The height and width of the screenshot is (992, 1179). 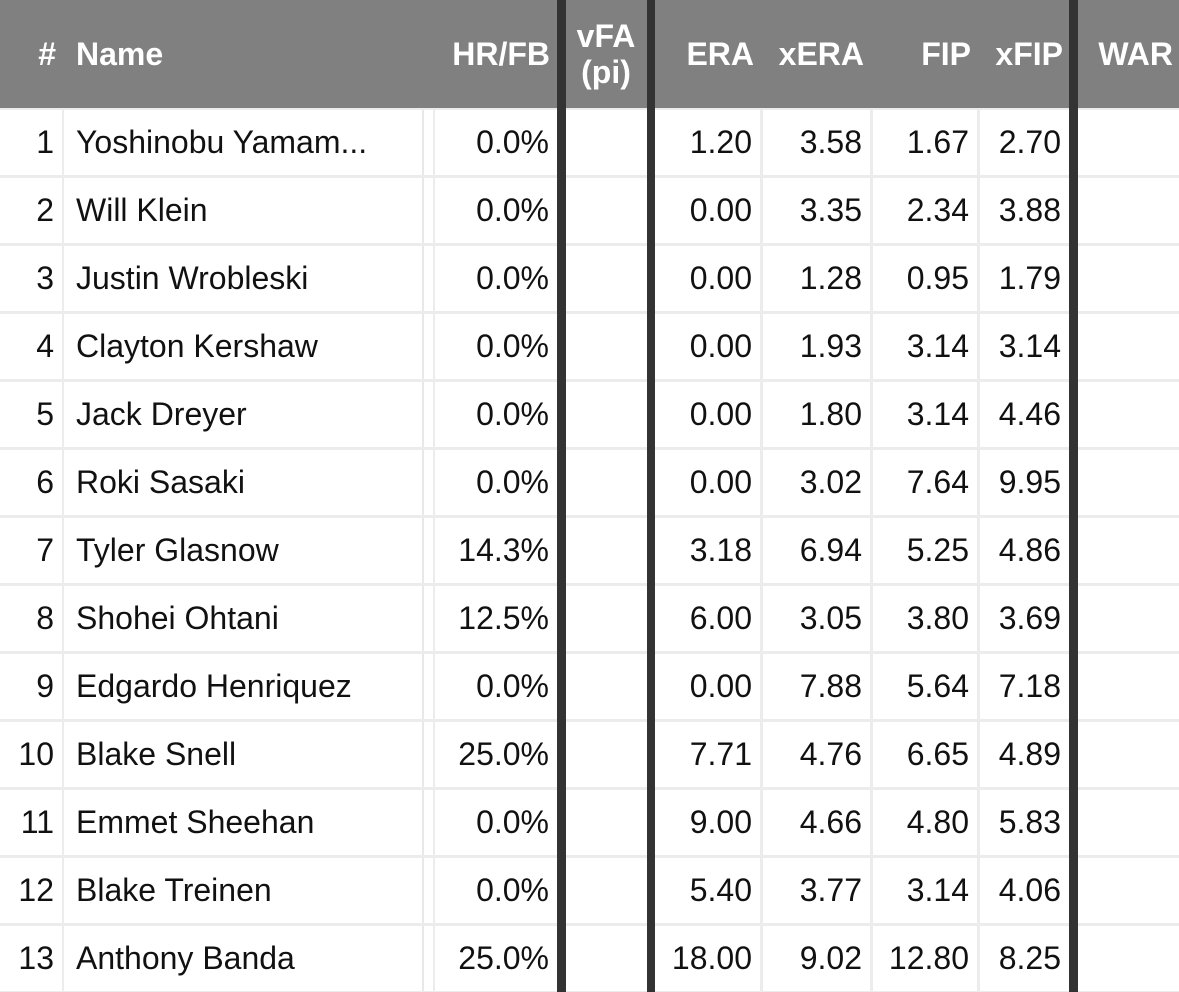 What do you see at coordinates (243, 278) in the screenshot?
I see `cell-name: Justin Wrobleski` at bounding box center [243, 278].